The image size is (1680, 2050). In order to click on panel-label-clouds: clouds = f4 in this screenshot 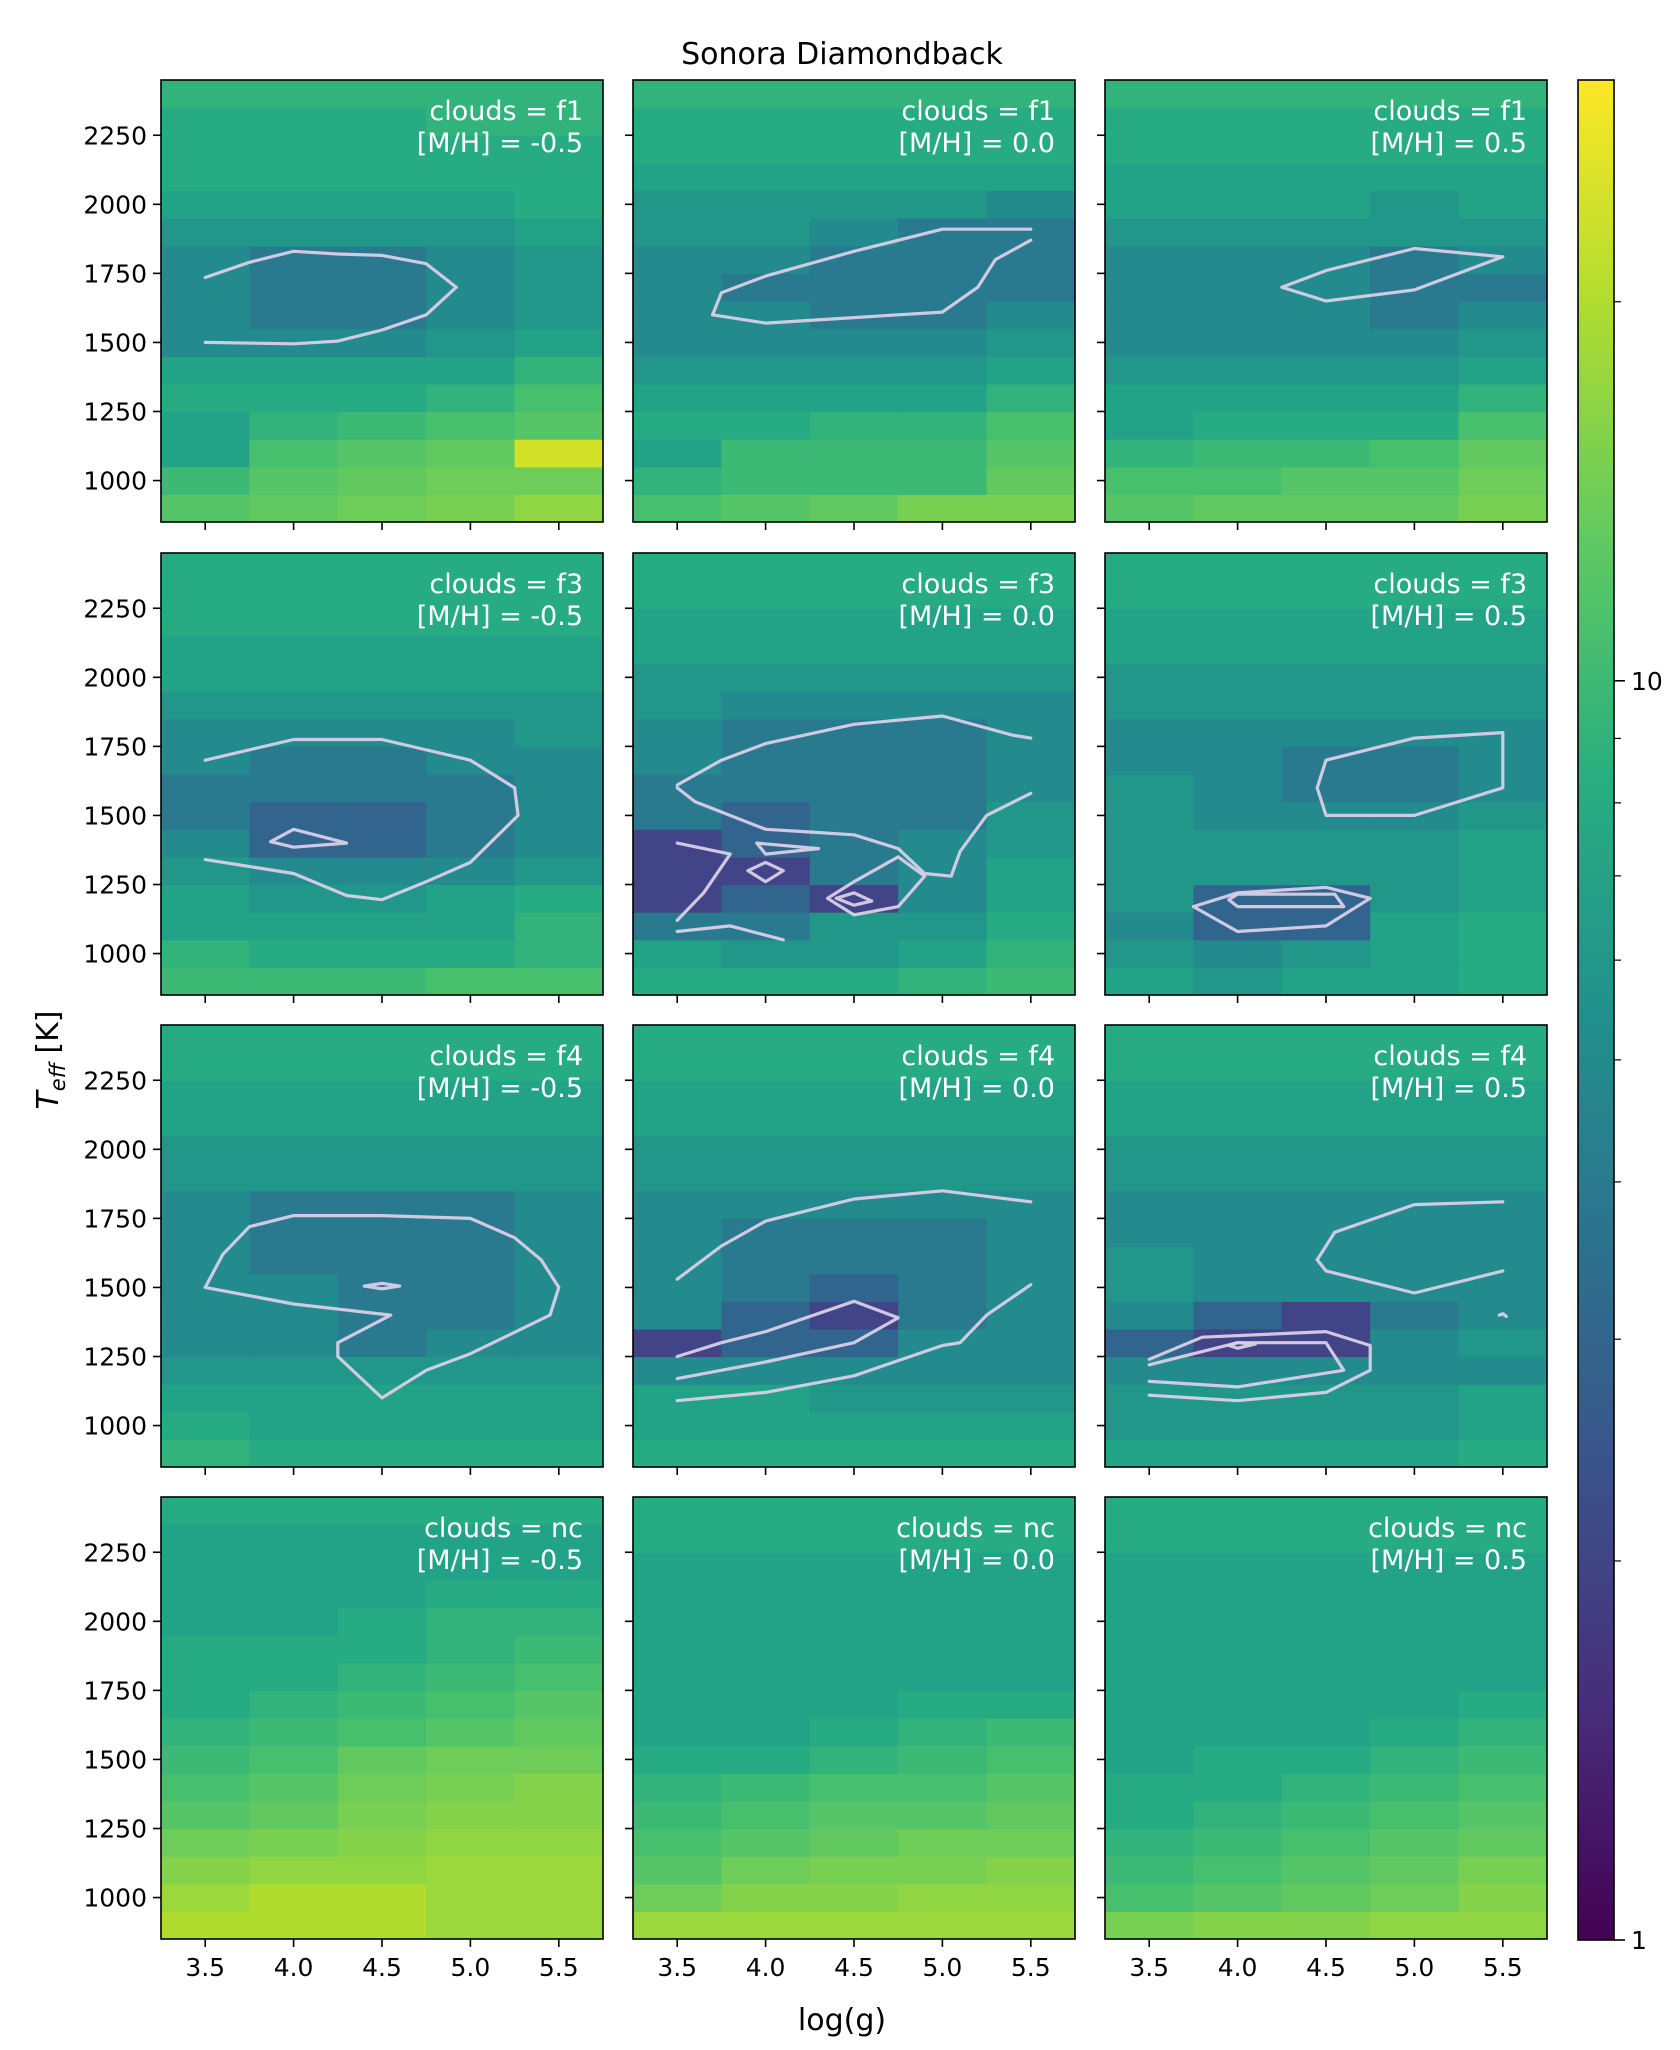, I will do `click(1450, 1056)`.